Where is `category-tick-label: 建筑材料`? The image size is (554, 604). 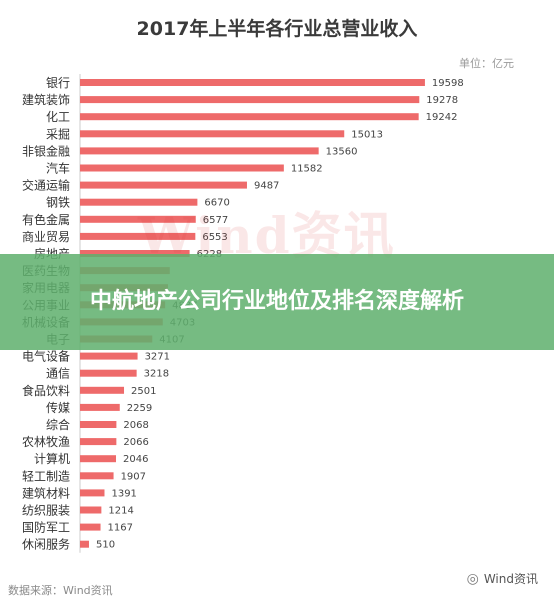 category-tick-label: 建筑材料 is located at coordinates (46, 492).